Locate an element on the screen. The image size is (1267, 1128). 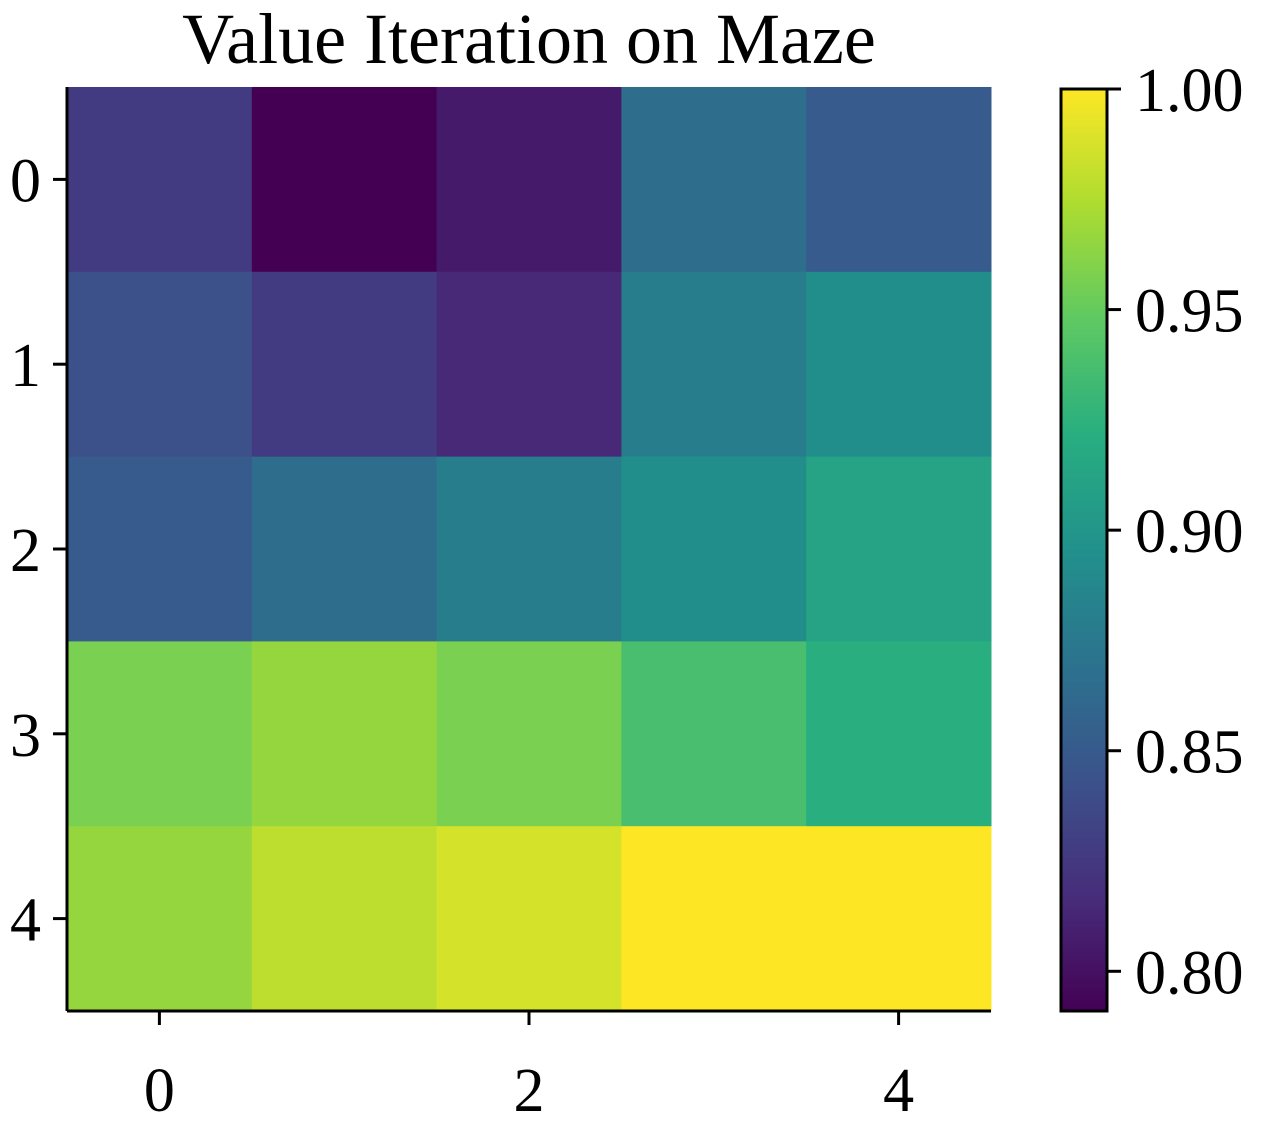
colorbar: 0.80 0.85 0.90 0.95 1.00 is located at coordinates (1151, 535).